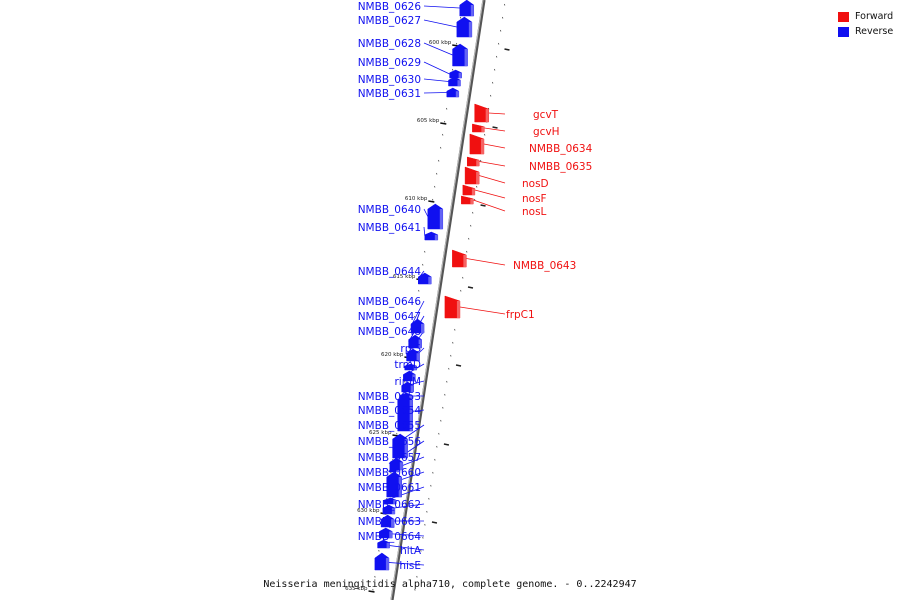  What do you see at coordinates (389, 522) in the screenshot?
I see `reverse-gene-label: NMBB_0663` at bounding box center [389, 522].